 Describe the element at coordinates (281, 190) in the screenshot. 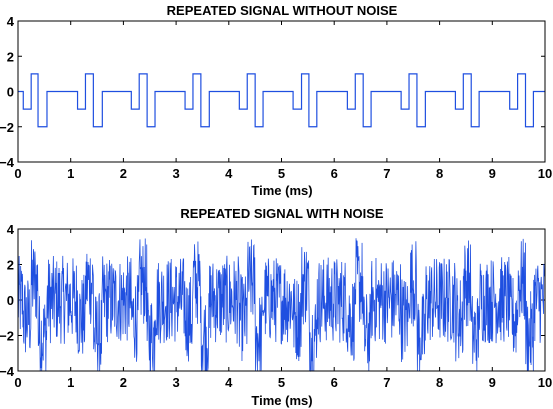

I see `x-axis-label-top: Time (ms)` at that location.